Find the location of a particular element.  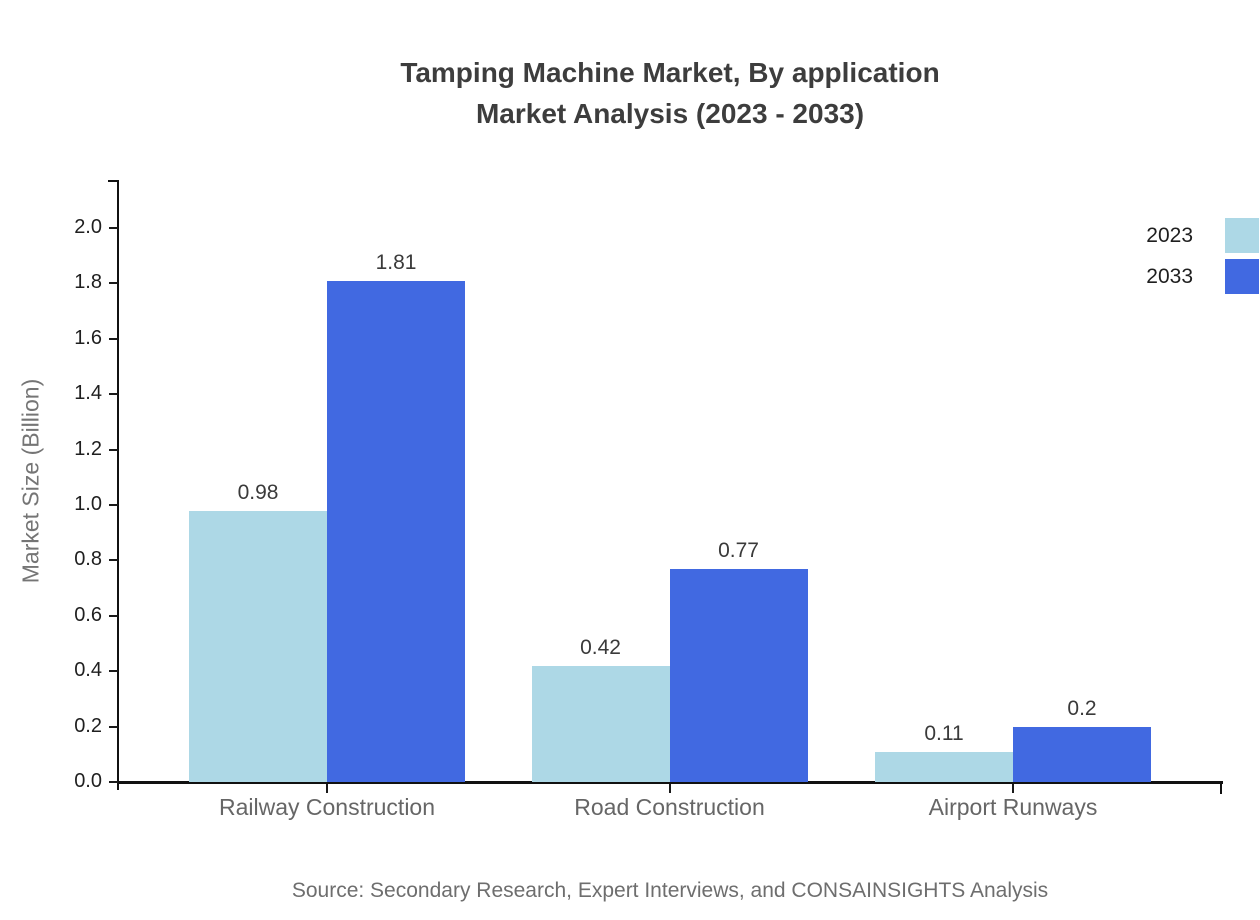

y-axis-spine is located at coordinates (118, 485).